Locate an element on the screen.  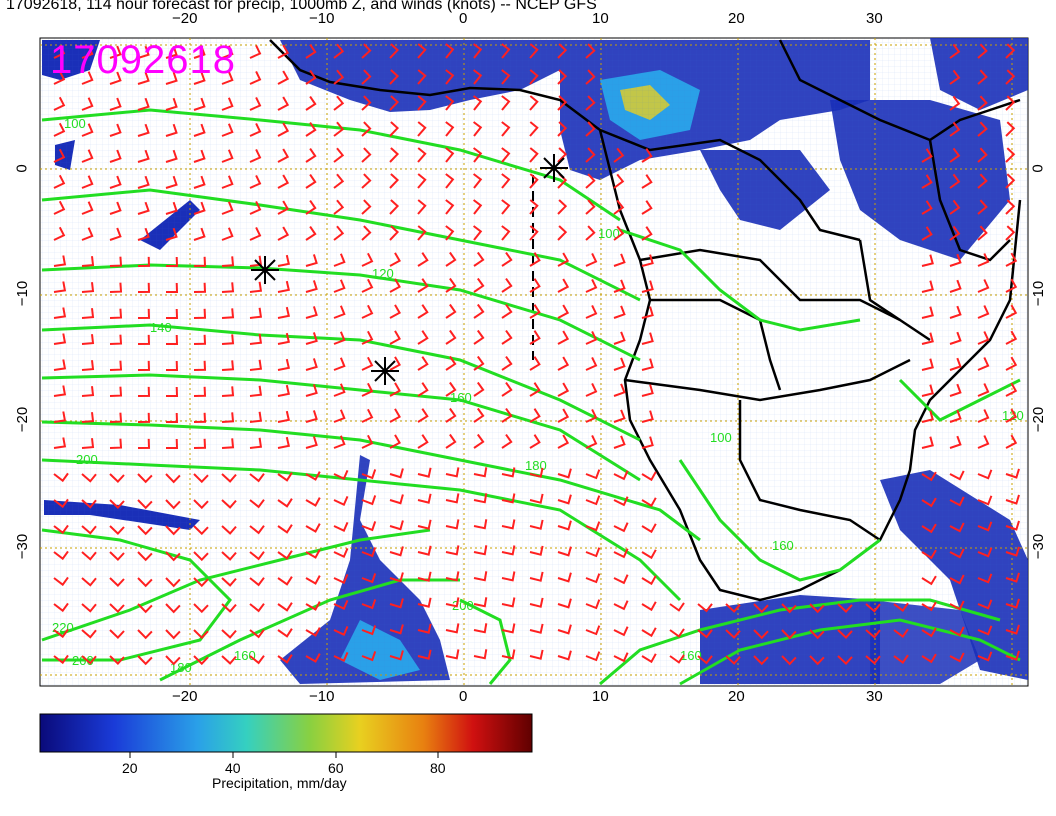
right-lat-tick: −30 is located at coordinates (1038, 546).